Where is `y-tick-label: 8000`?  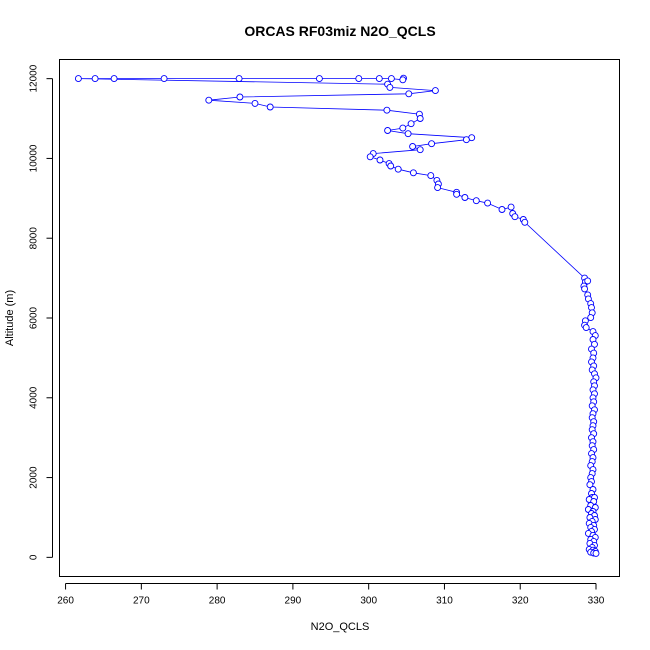 y-tick-label: 8000 is located at coordinates (34, 238).